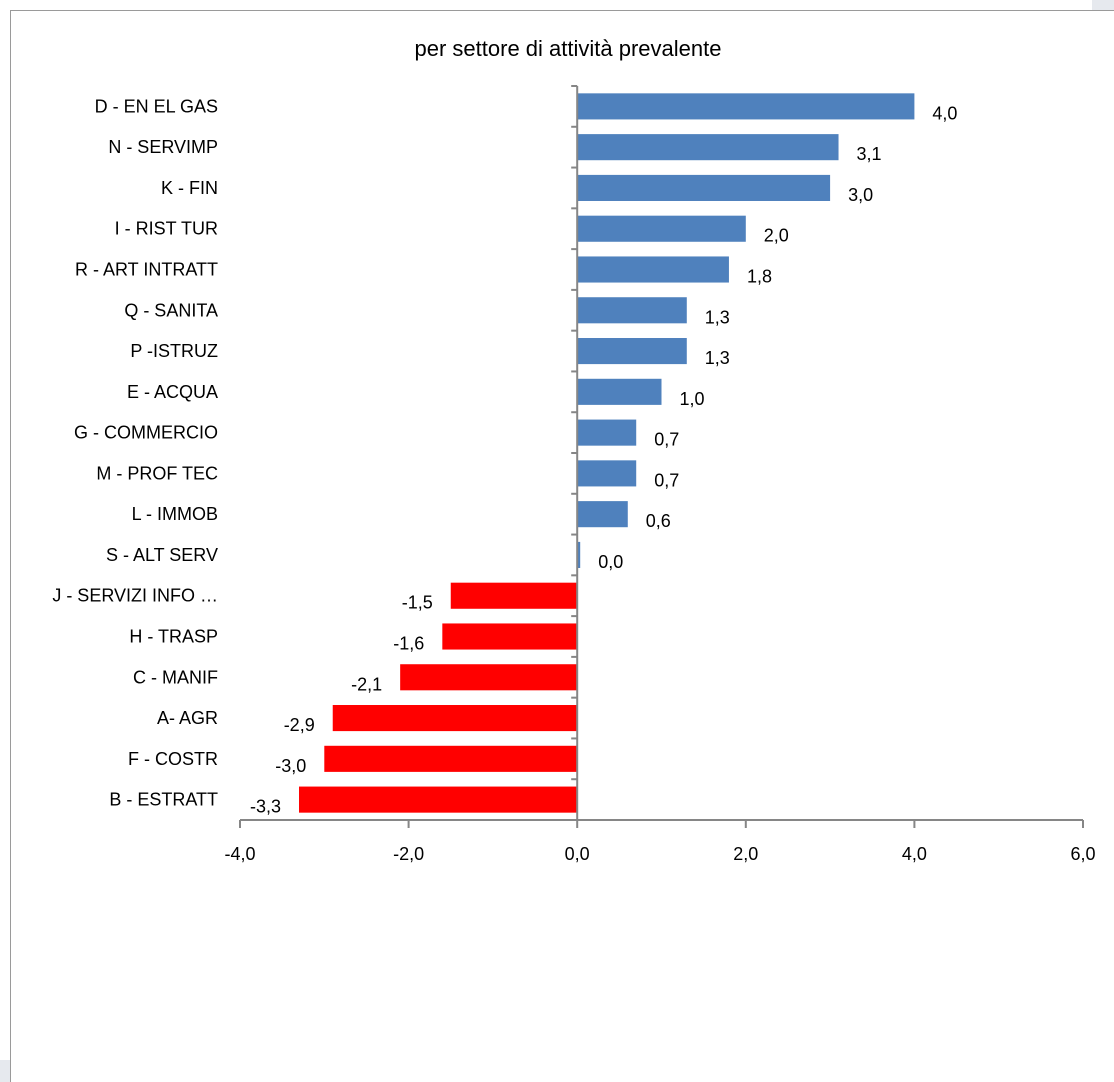  What do you see at coordinates (1082, 854) in the screenshot?
I see `x-tick-label-5: 6,0` at bounding box center [1082, 854].